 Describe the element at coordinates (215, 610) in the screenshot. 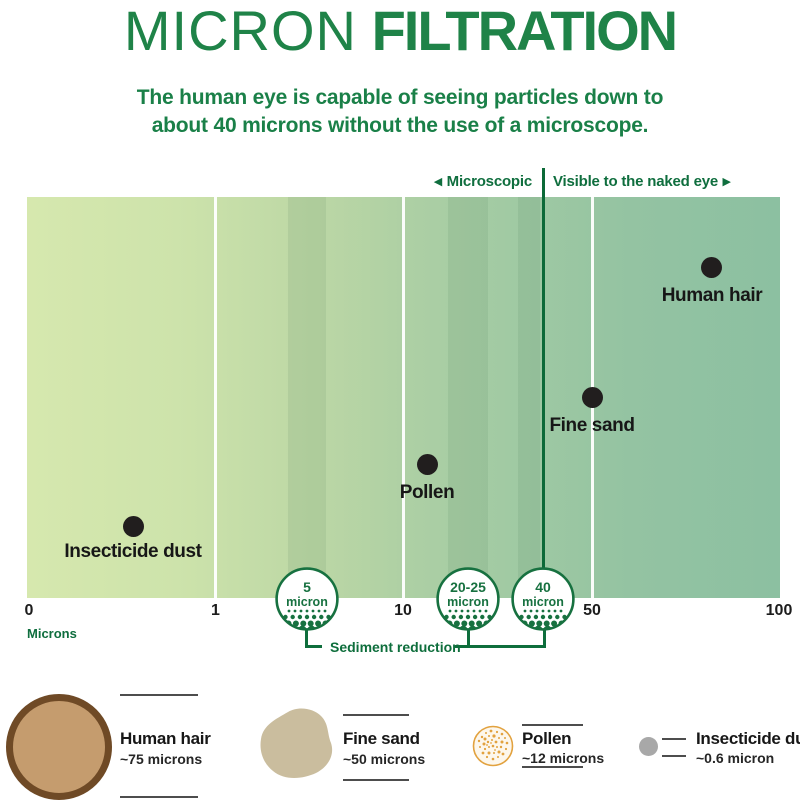

I see `axis-tick-1: 1` at that location.